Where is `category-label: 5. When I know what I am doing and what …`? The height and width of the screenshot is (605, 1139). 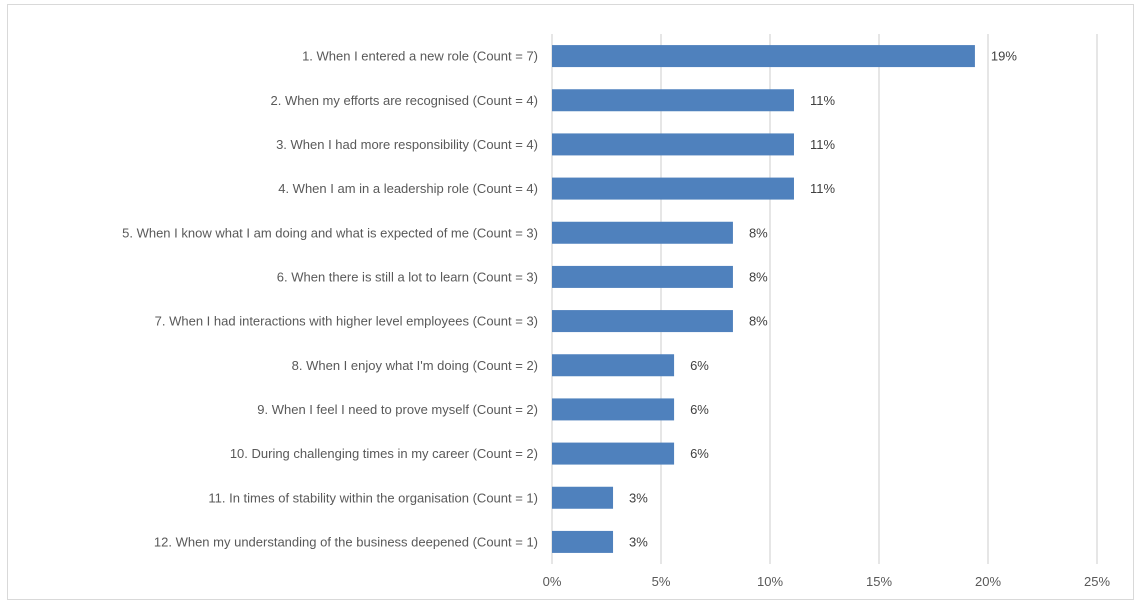 category-label: 5. When I know what I am doing and what … is located at coordinates (330, 232).